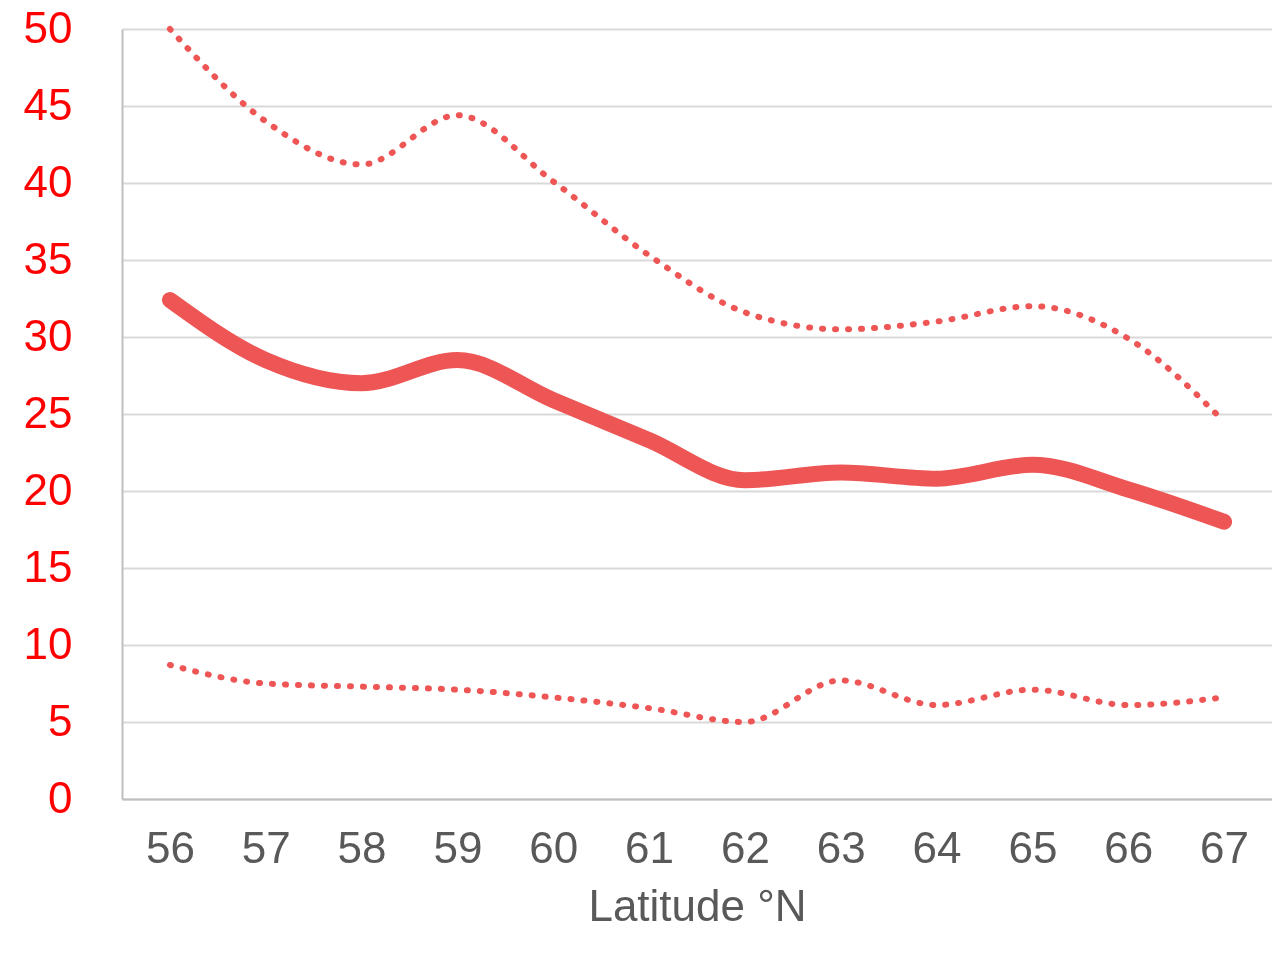  I want to click on x-tick-label: 64, so click(937, 847).